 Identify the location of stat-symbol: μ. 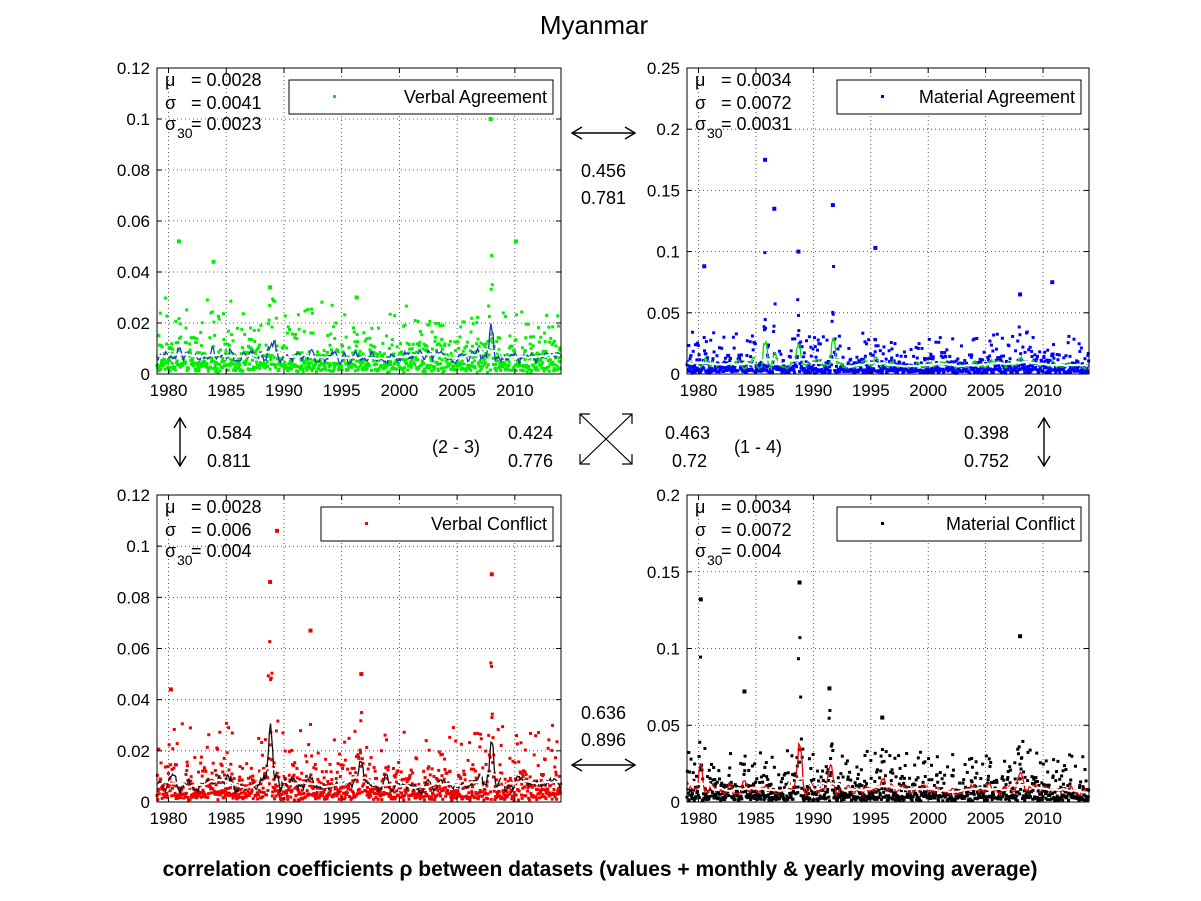
(700, 80).